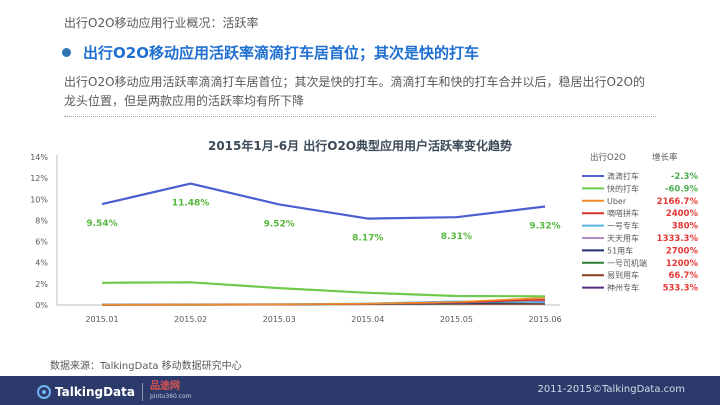  What do you see at coordinates (190, 319) in the screenshot?
I see `x-tick-label: 2015.02` at bounding box center [190, 319].